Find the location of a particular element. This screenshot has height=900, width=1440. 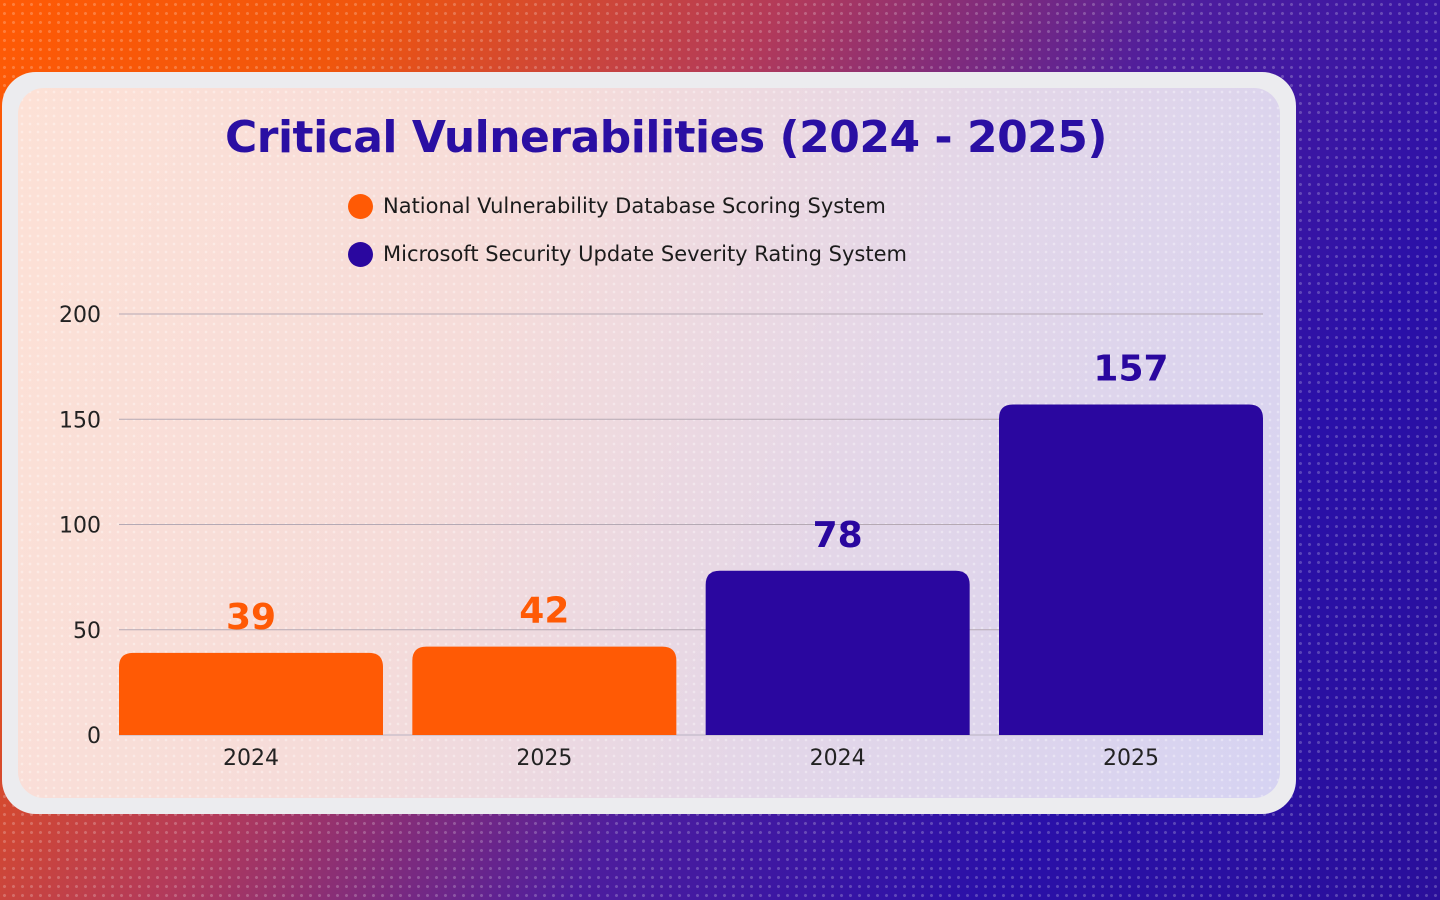

y-tick-label: 150 is located at coordinates (80, 420).